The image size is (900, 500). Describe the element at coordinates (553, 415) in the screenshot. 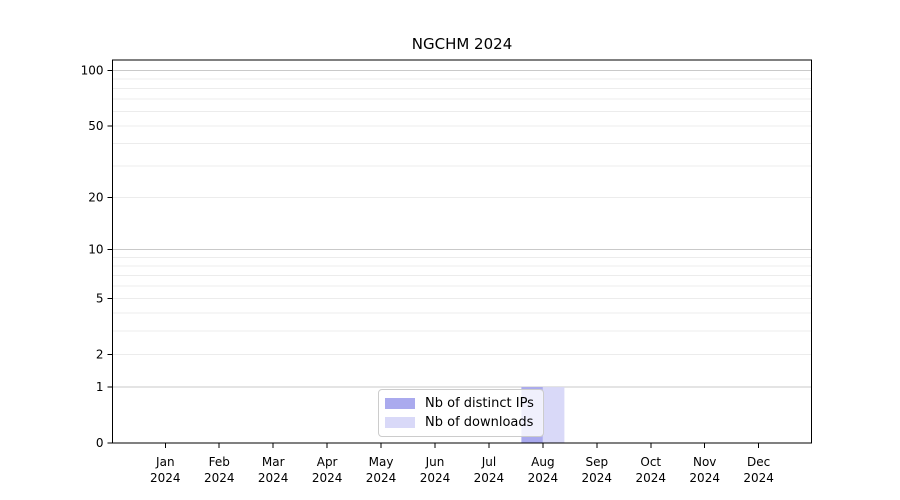

I see `bar-downloads` at that location.